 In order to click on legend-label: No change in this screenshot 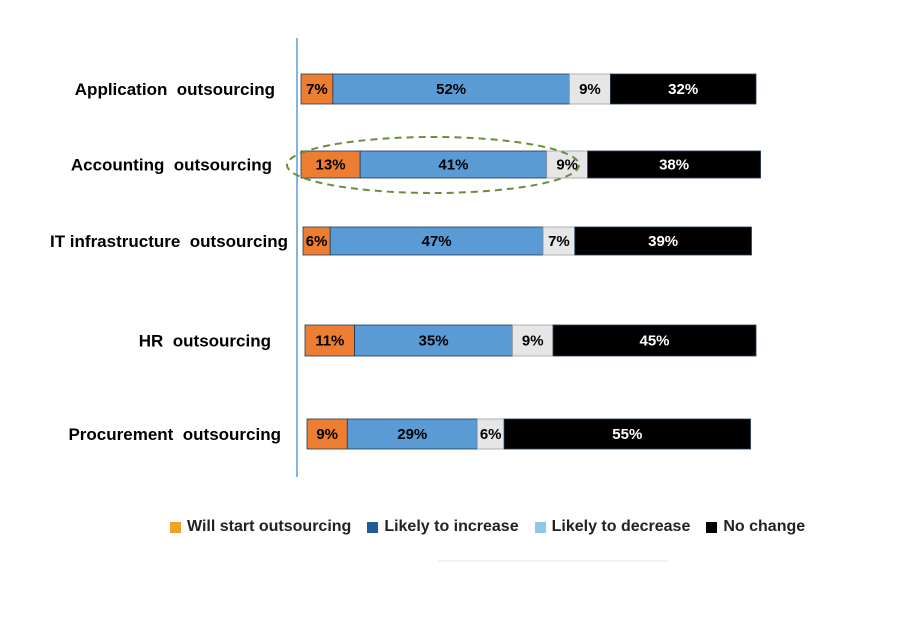, I will do `click(764, 526)`.